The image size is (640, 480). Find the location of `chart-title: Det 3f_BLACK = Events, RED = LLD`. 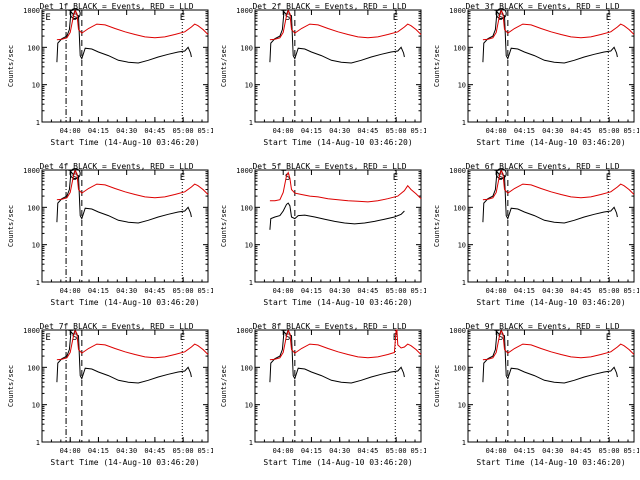

chart-title: Det 3f_BLACK = Events, RED = LLD is located at coordinates (542, 6).